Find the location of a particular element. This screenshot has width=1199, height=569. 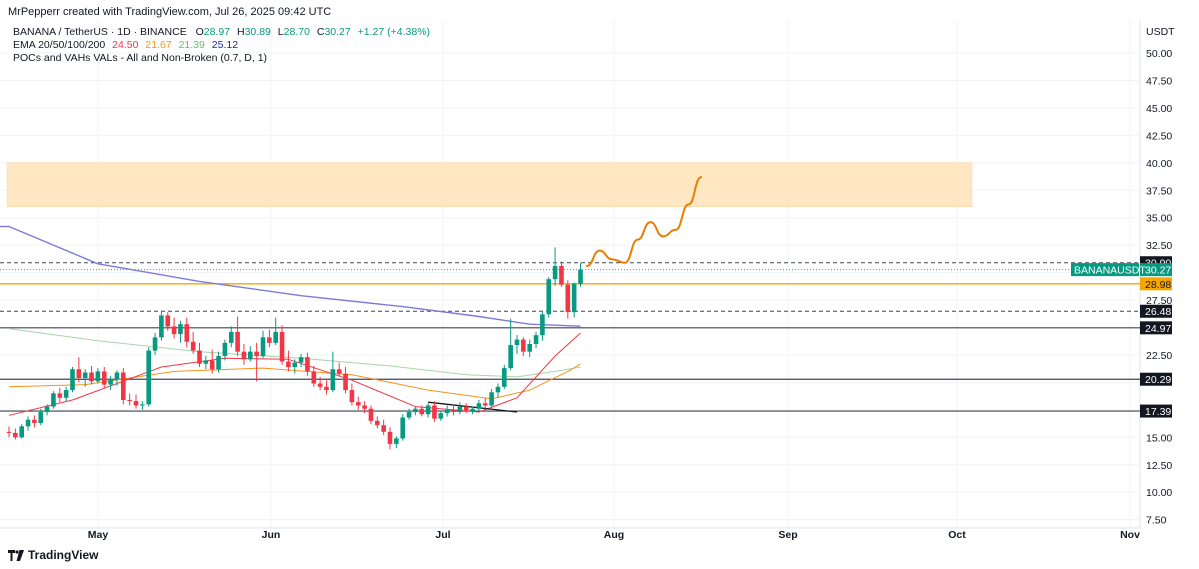

tradingview-logo-icon is located at coordinates (16, 555).